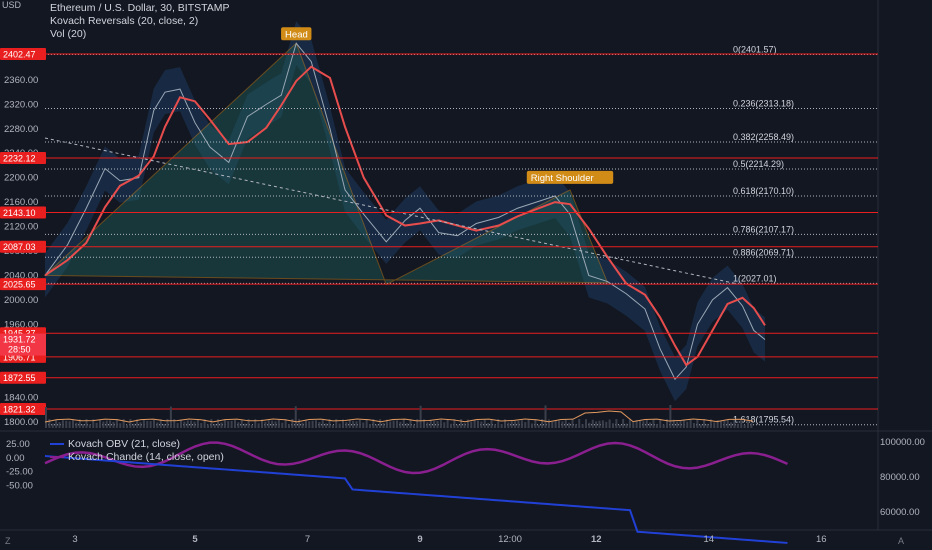 The width and height of the screenshot is (932, 550). Describe the element at coordinates (140, 8) in the screenshot. I see `symbol-label: Ethereum / U.S. Dollar, 30, BITSTAMP` at that location.